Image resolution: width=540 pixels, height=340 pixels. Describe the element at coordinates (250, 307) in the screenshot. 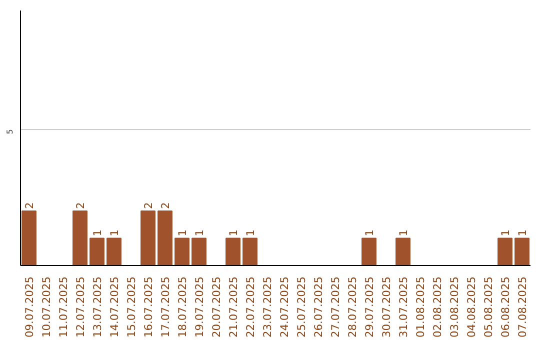

I see `x-tick-label: 22.07.2025` at that location.